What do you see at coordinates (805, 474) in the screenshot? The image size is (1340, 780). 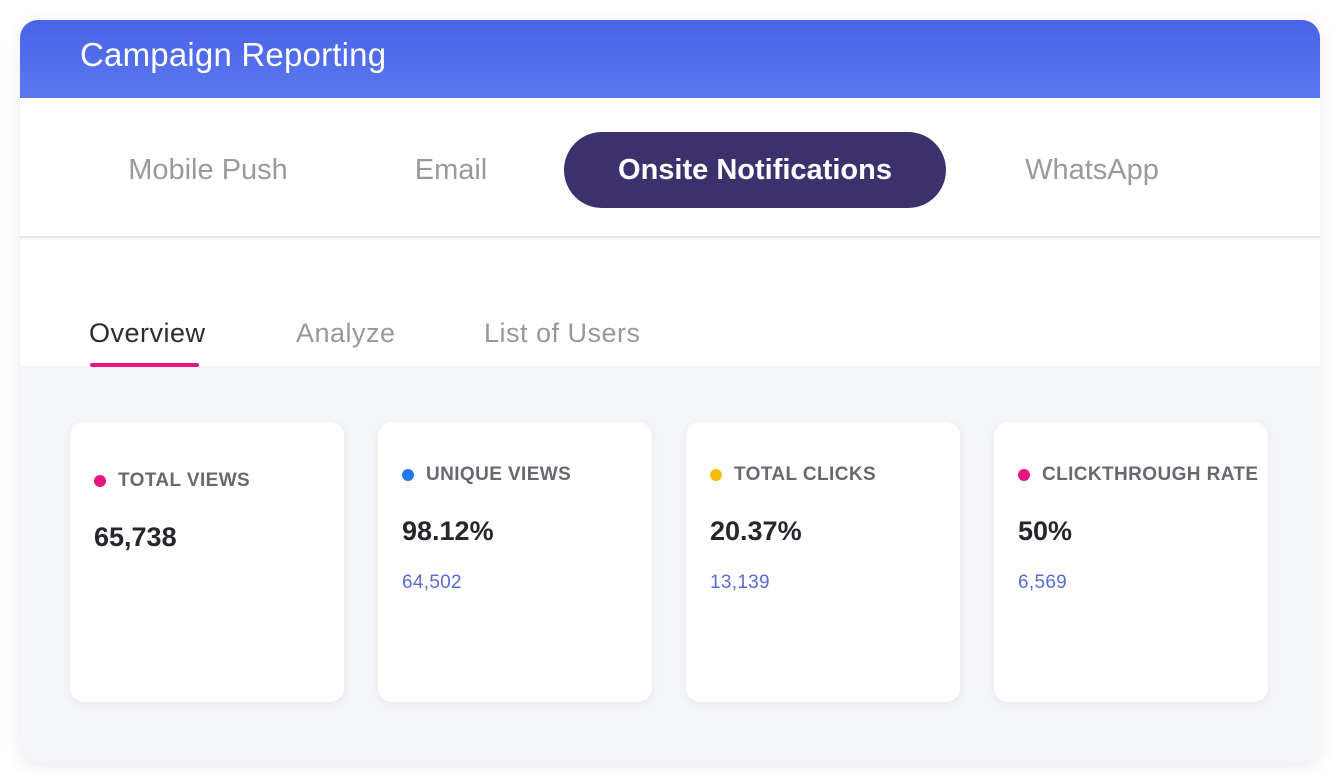 I see `metric-label: TOTAL CLICKS` at bounding box center [805, 474].